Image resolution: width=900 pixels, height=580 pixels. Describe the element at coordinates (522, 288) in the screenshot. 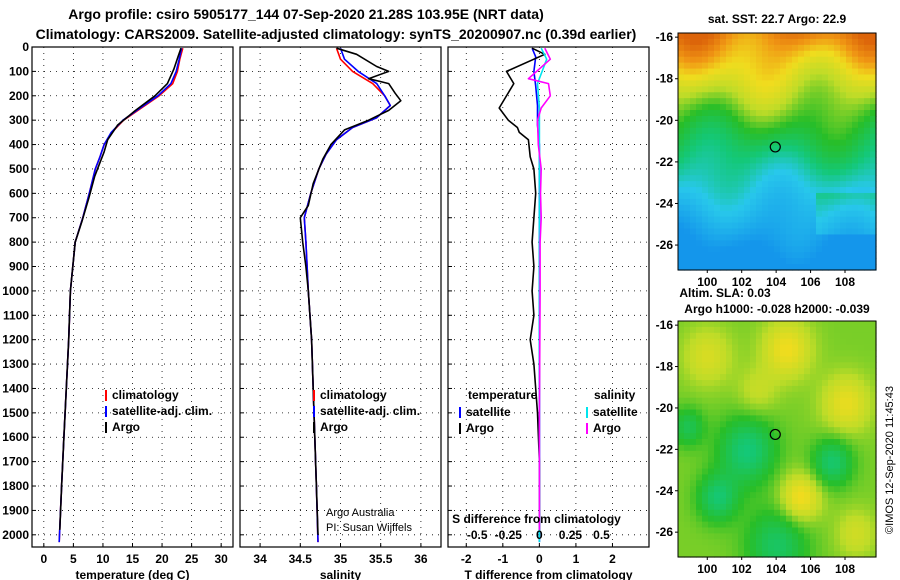

I see `series-line-t-argo` at that location.